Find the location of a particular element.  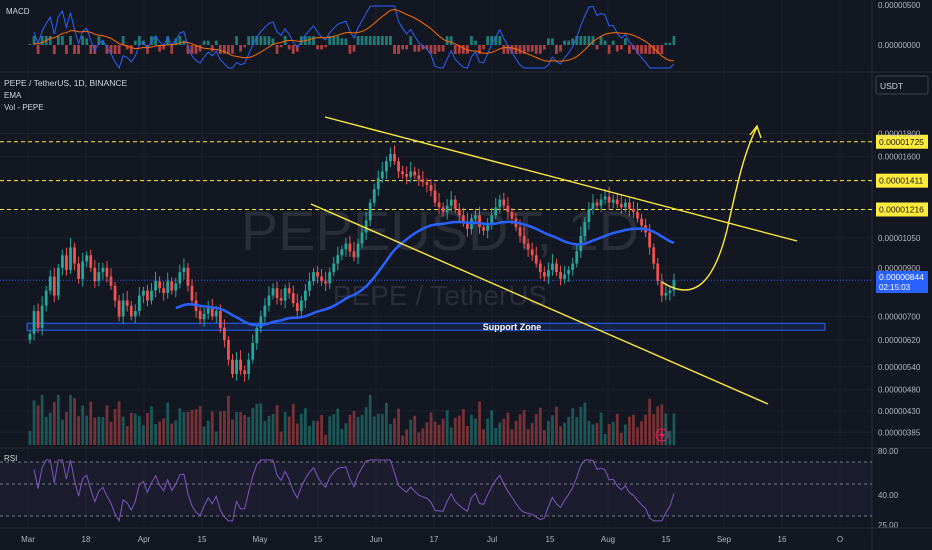

rsi-pane: 80.00 40.00 25.00 is located at coordinates (449, 488).